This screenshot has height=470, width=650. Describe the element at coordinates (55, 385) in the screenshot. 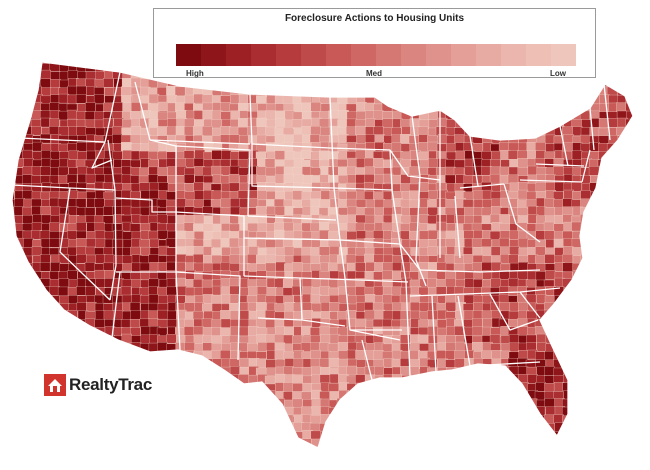

I see `house-icon` at that location.